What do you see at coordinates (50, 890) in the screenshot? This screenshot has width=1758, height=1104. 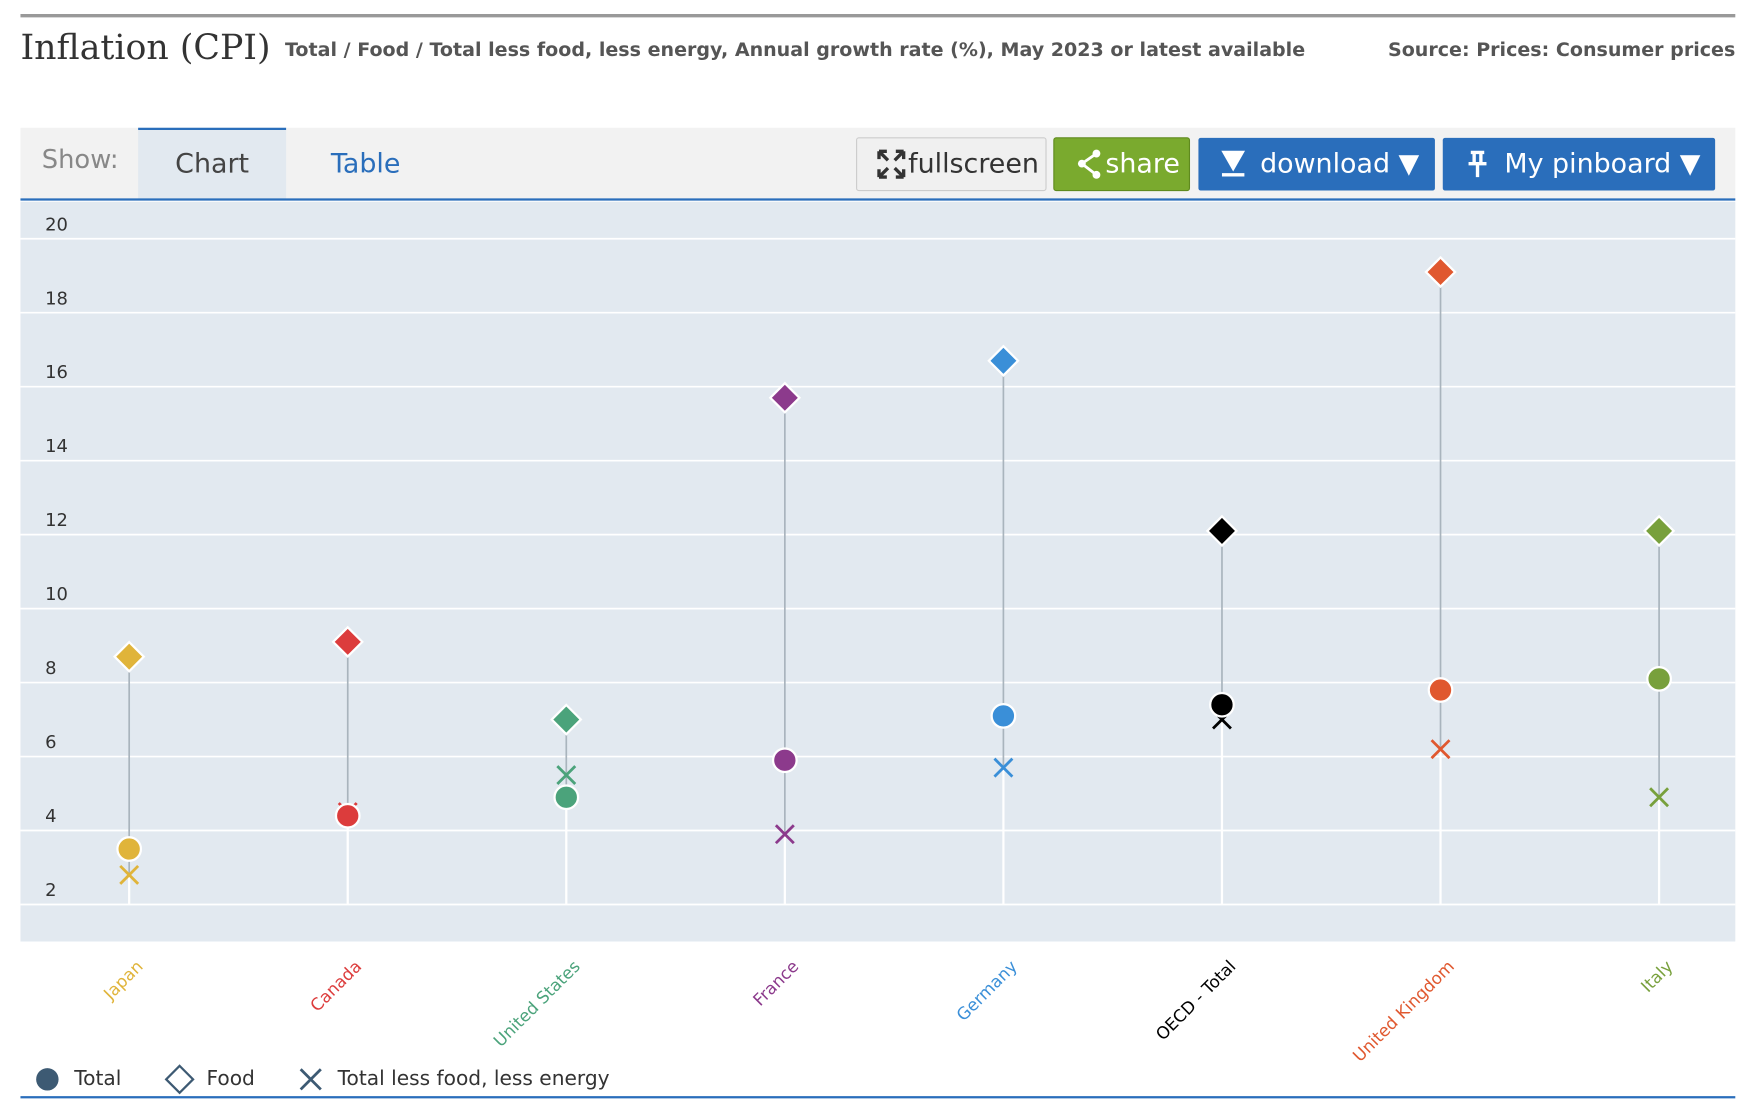 I see `y-tick-label: 2` at bounding box center [50, 890].